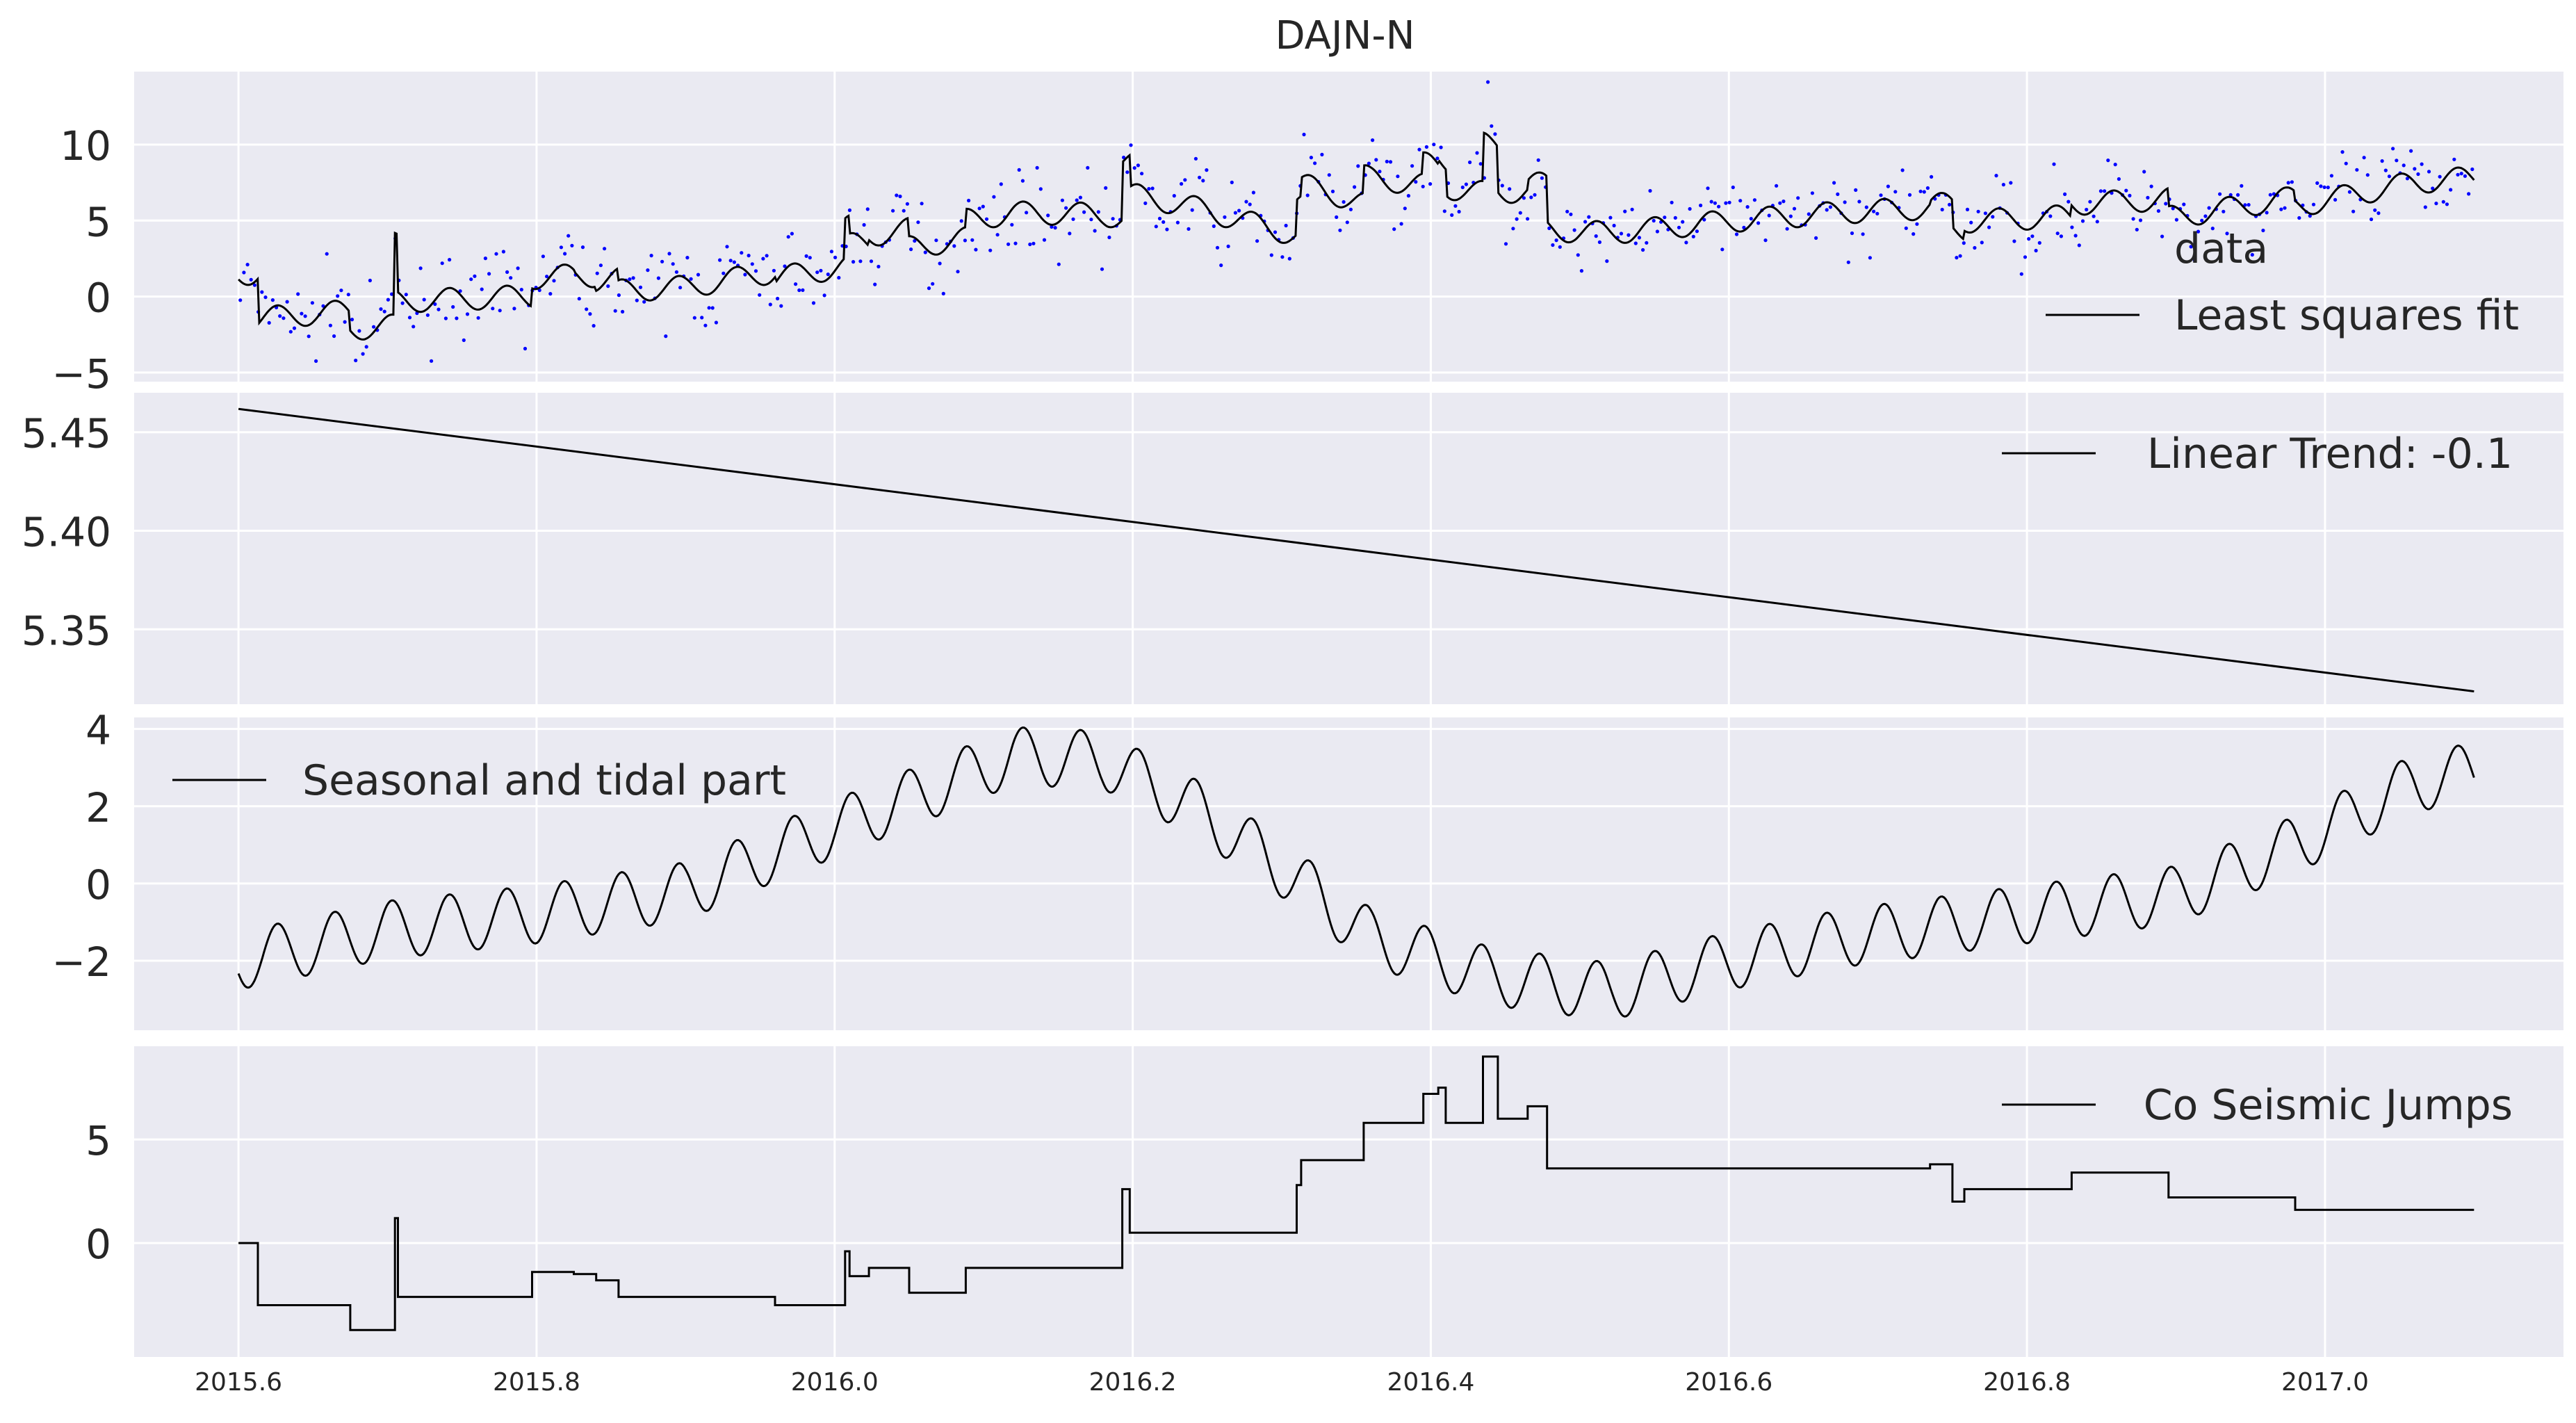 This screenshot has width=2576, height=1423. Describe the element at coordinates (98, 807) in the screenshot. I see `y-tick-label: 2` at that location.